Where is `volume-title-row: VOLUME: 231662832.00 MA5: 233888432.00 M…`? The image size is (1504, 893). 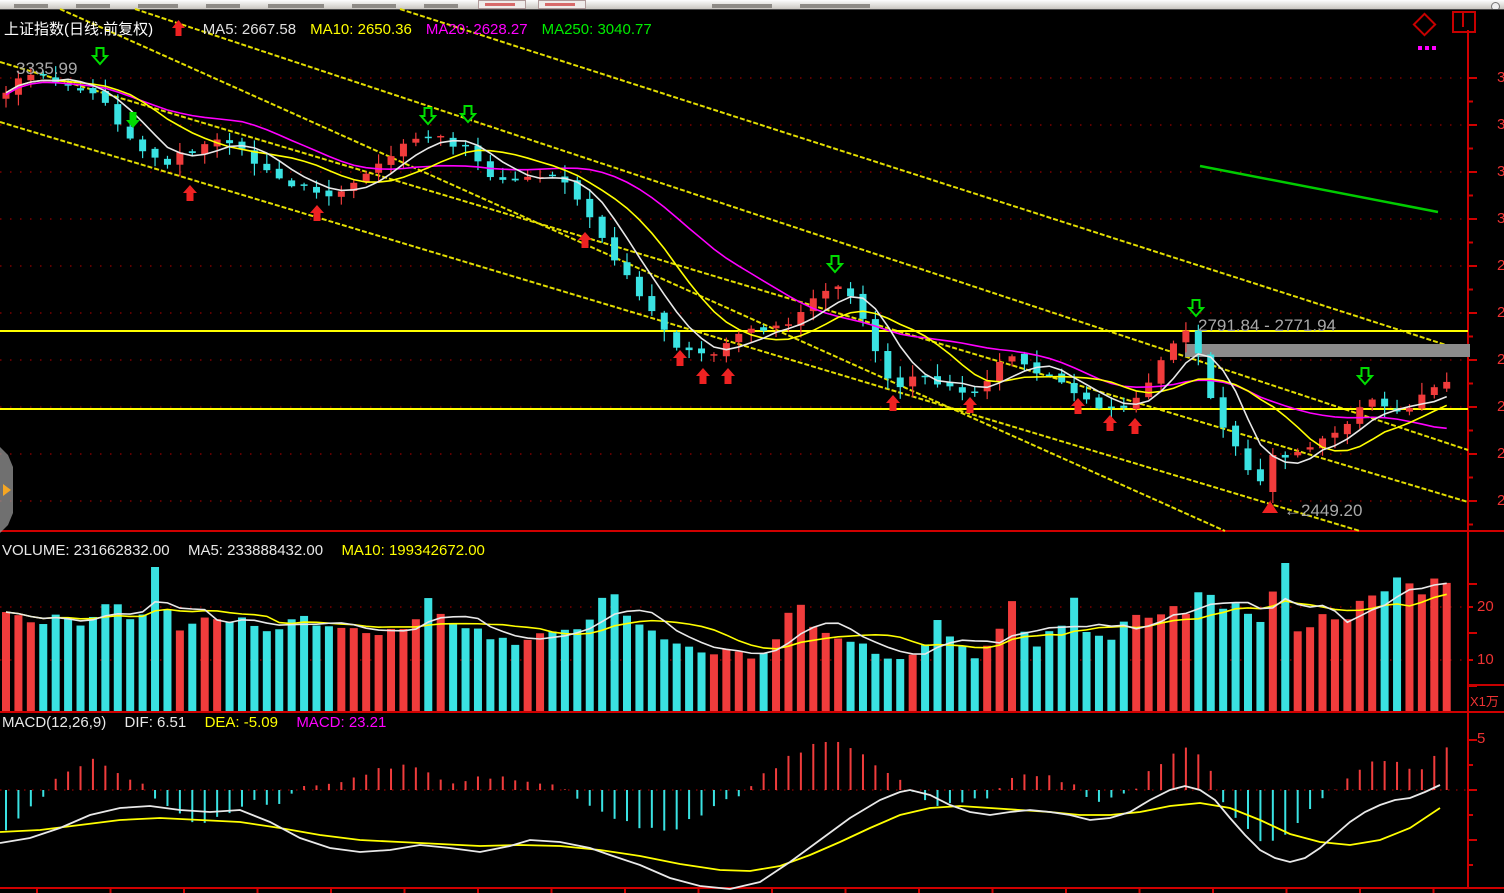 volume-title-row: VOLUME: 231662832.00 MA5: 233888432.00 M… is located at coordinates (243, 550).